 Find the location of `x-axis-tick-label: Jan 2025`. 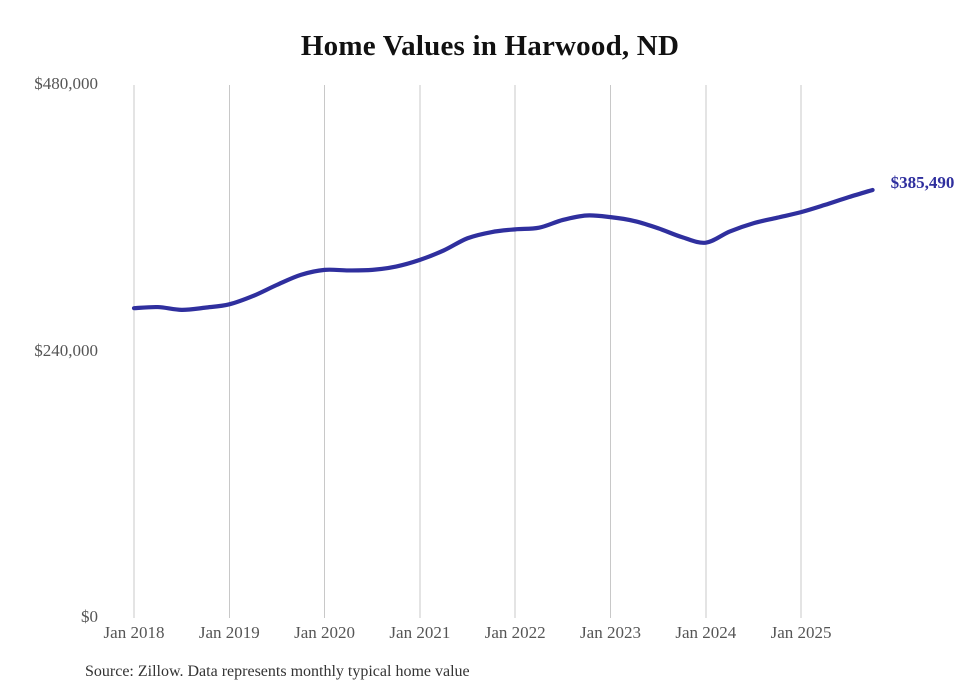

x-axis-tick-label: Jan 2025 is located at coordinates (801, 632).